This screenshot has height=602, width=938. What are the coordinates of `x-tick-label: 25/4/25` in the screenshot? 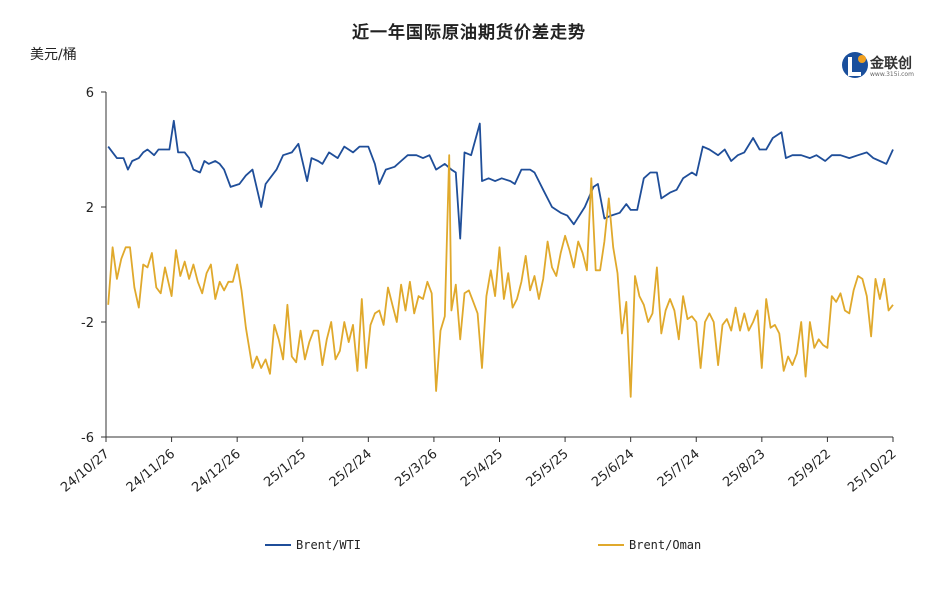 It's located at (482, 469).